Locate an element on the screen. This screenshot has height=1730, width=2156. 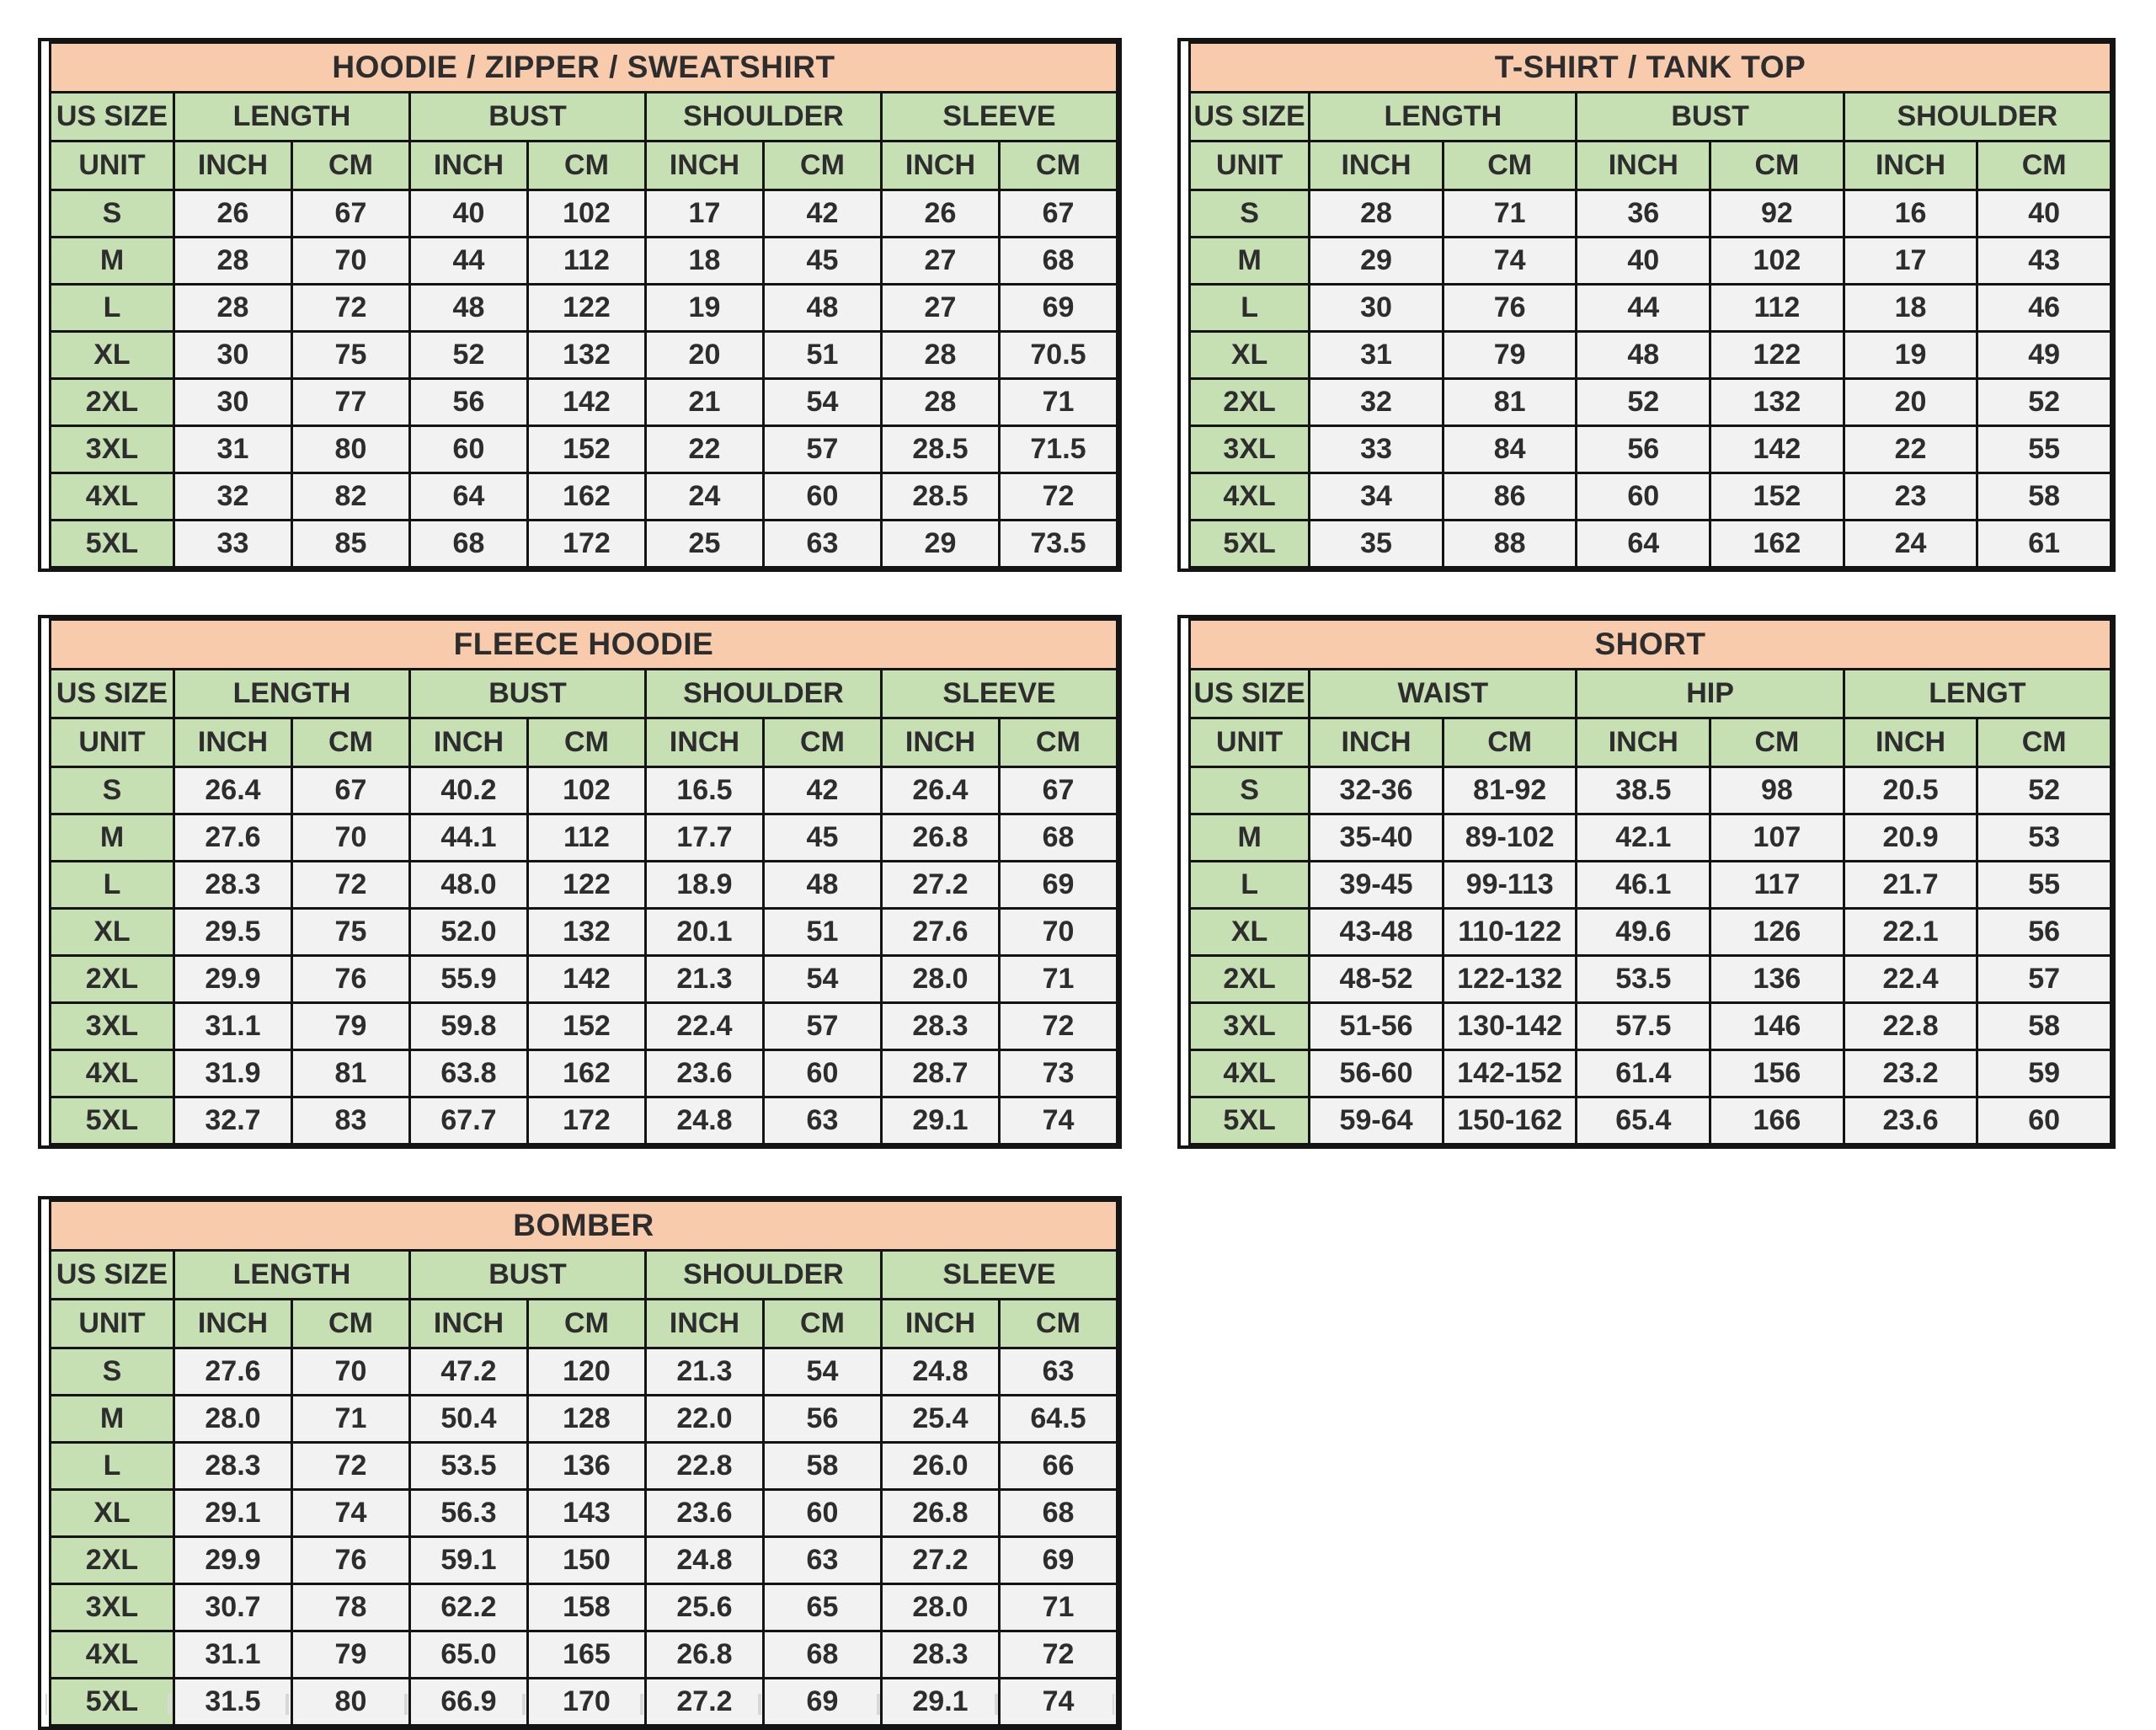
measure-value: 68 is located at coordinates (1058, 261).